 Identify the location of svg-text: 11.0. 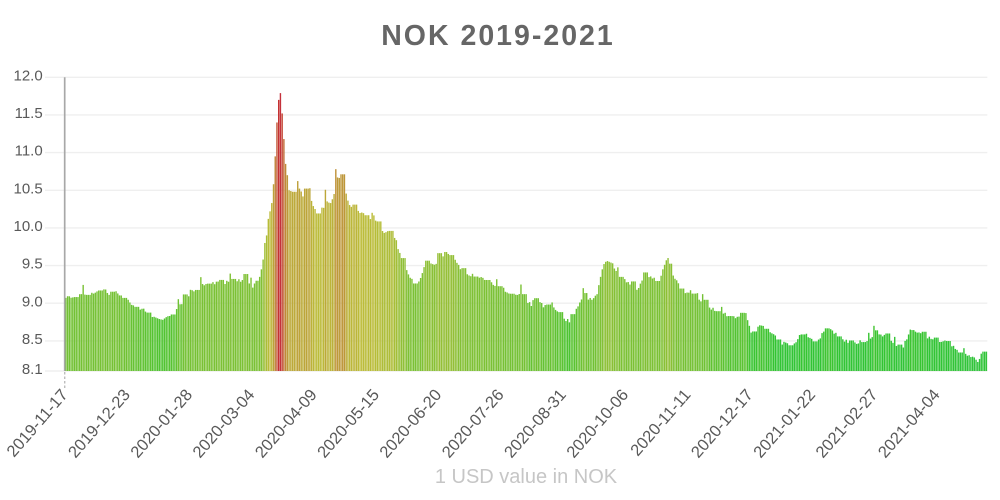
(29, 151).